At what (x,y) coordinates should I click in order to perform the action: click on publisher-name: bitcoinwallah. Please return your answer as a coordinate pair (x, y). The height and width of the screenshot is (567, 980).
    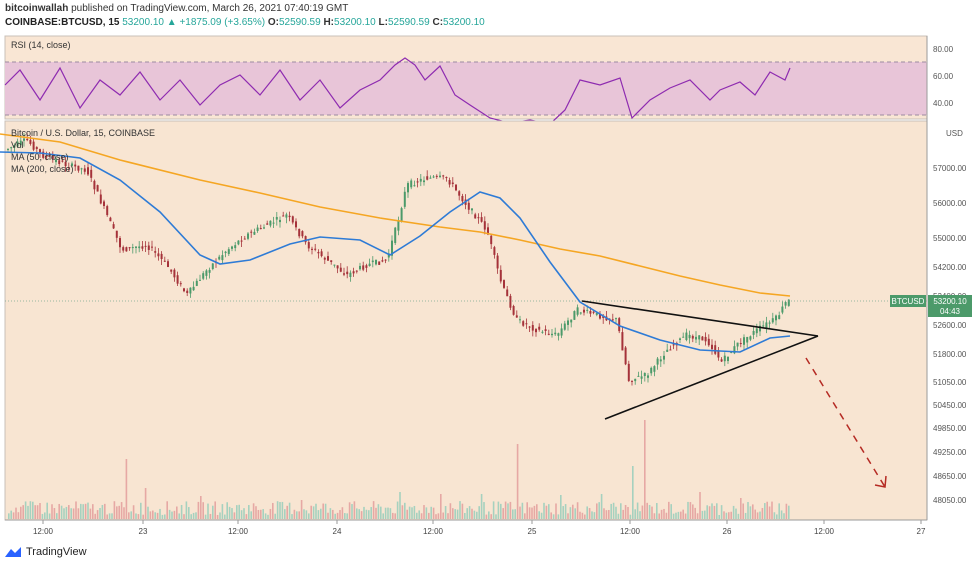
    Looking at the image, I should click on (37, 8).